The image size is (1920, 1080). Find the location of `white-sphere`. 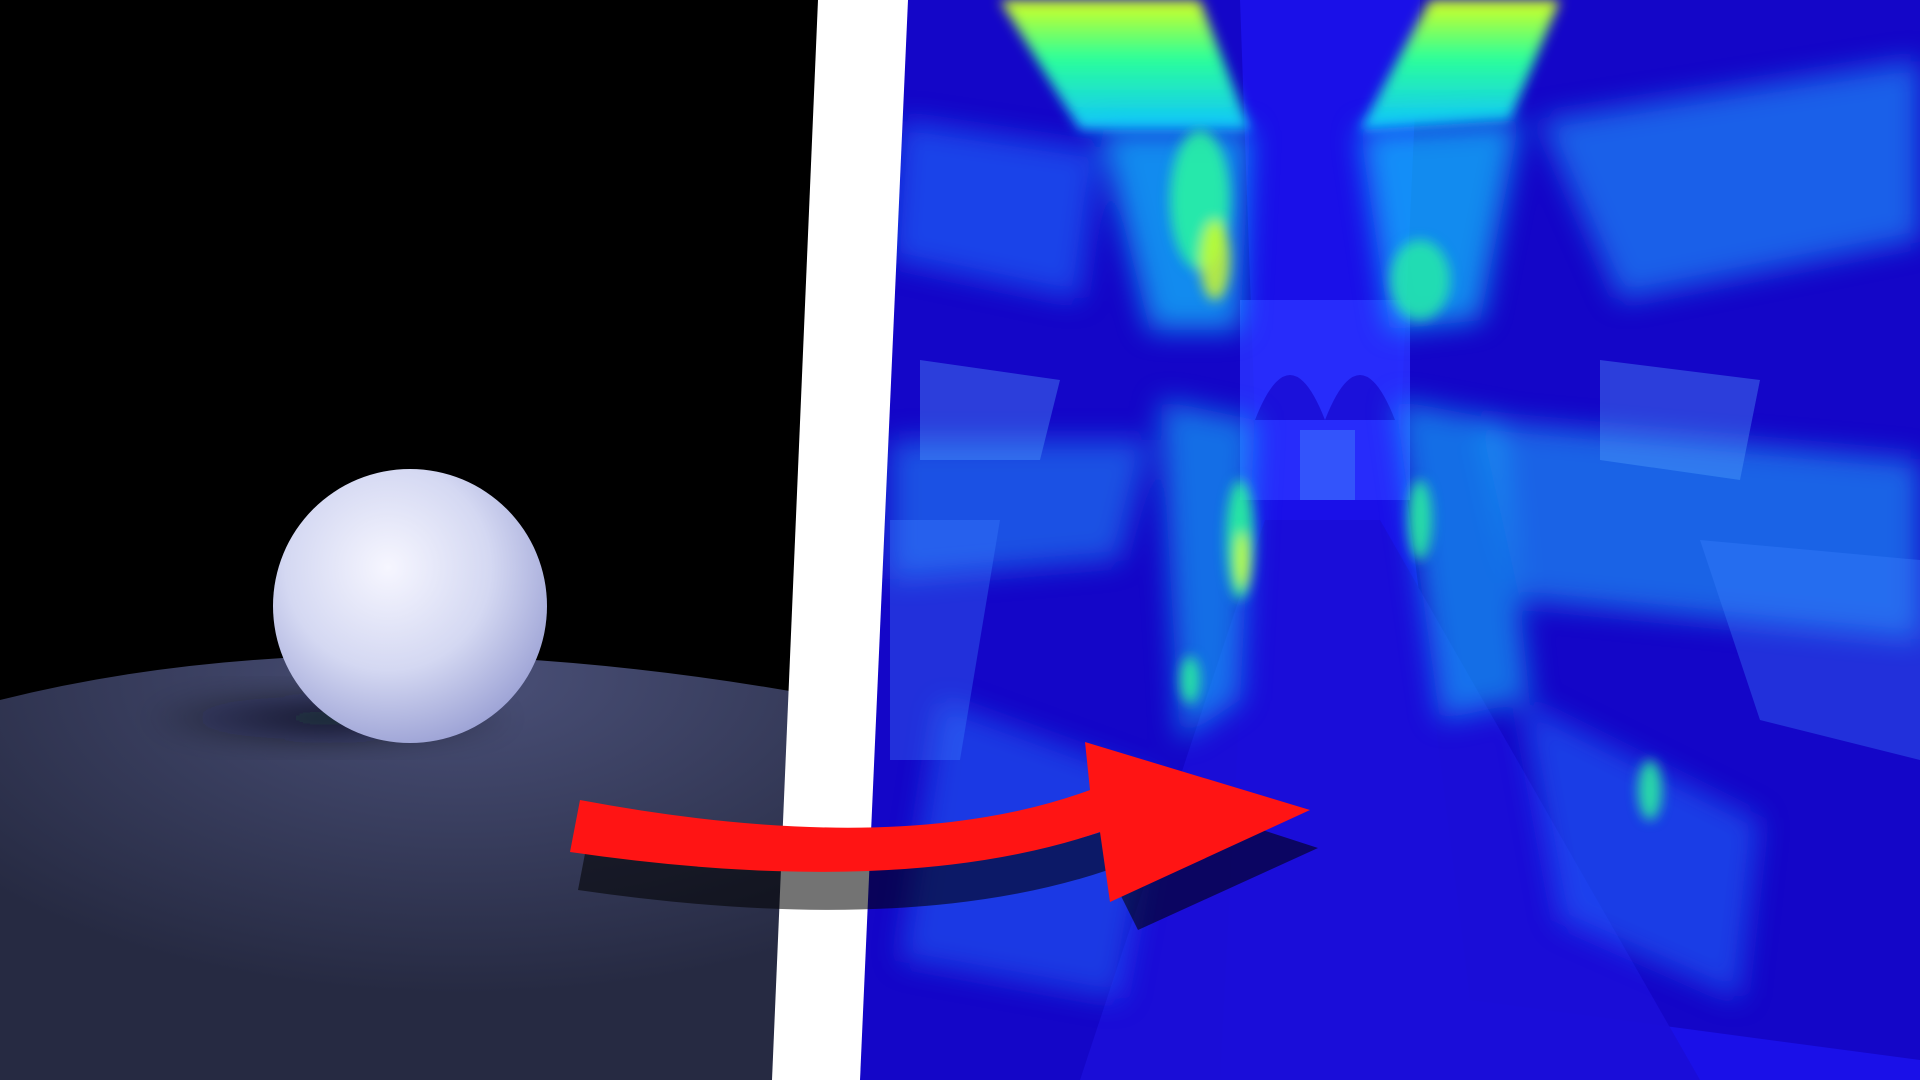

white-sphere is located at coordinates (410, 606).